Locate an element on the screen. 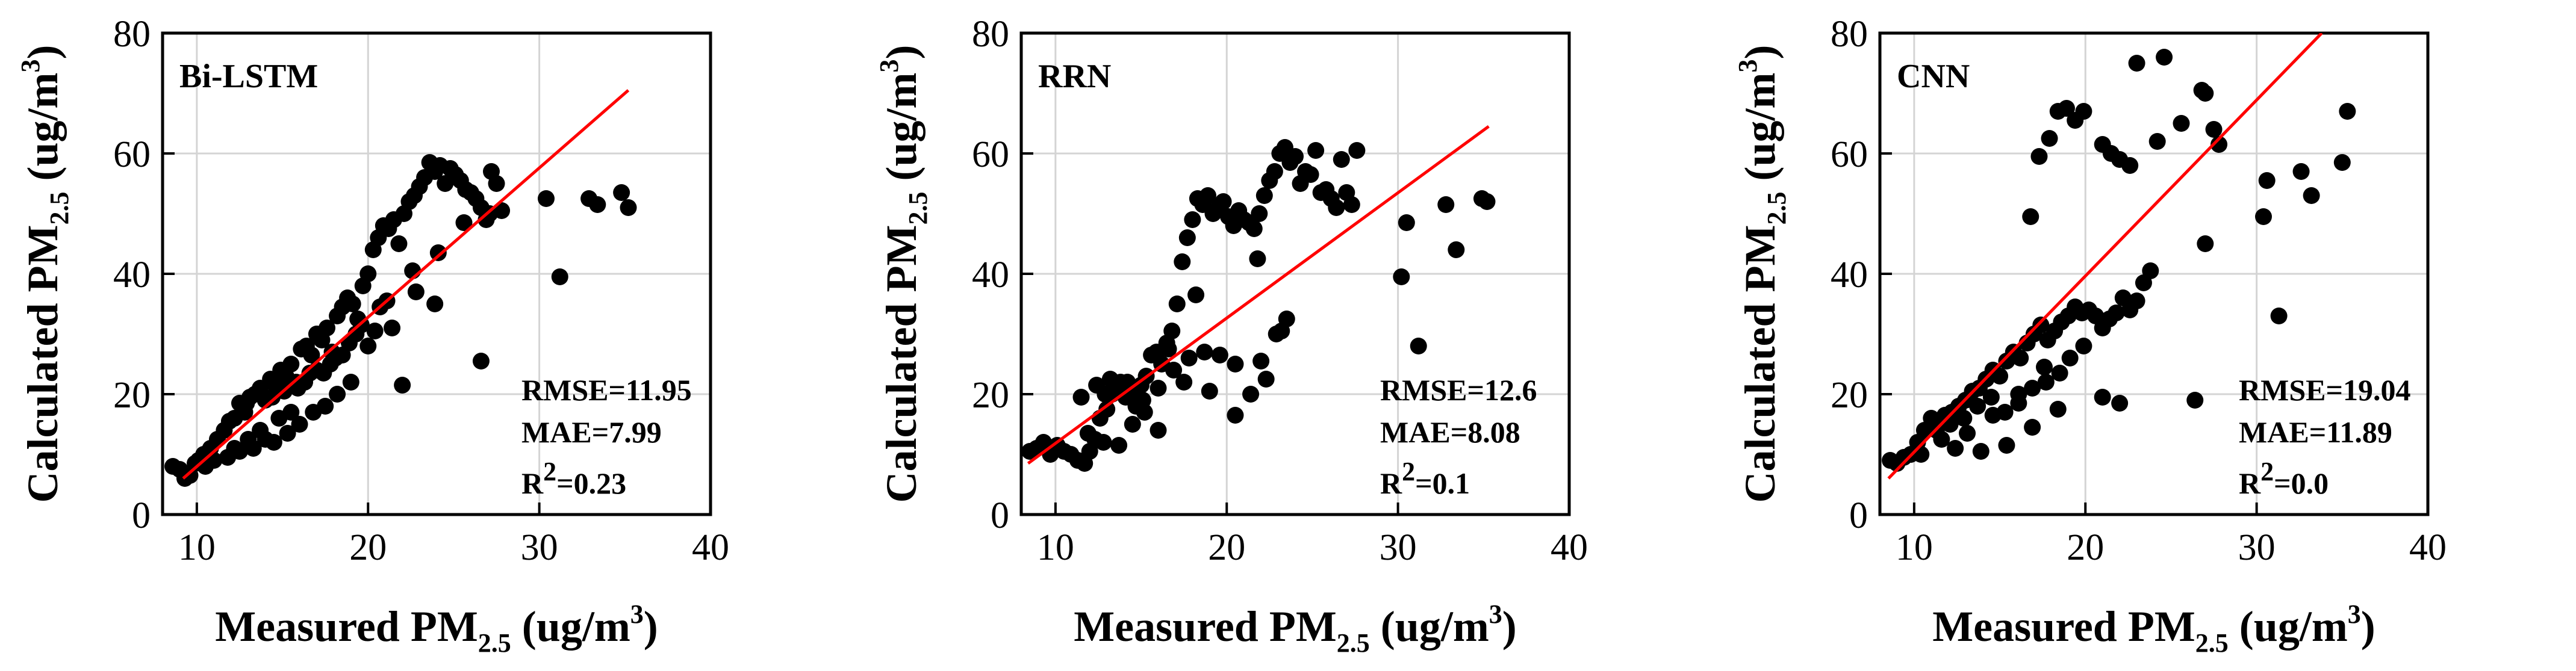  x-tick-label: 10 is located at coordinates (1914, 547).